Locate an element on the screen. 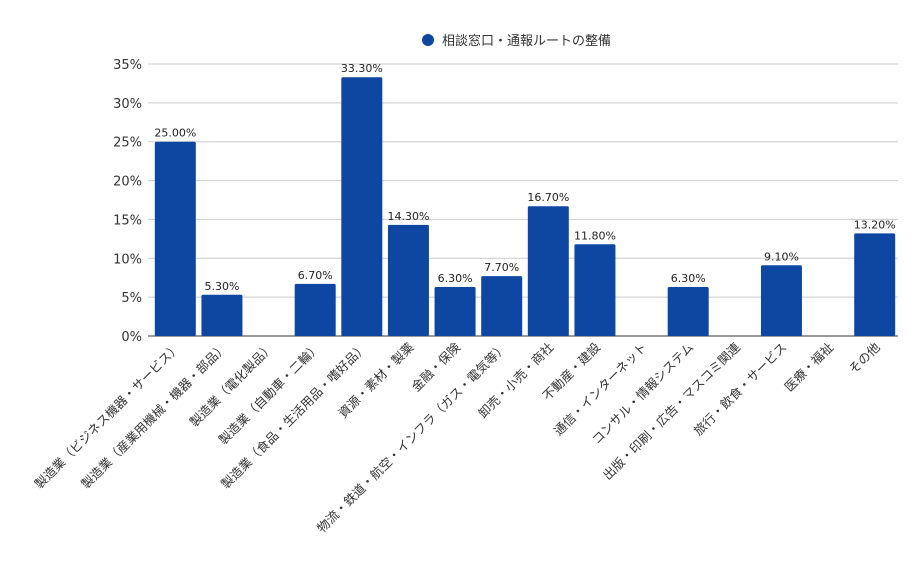 The height and width of the screenshot is (579, 922). y-tick-label: 20% is located at coordinates (127, 182).